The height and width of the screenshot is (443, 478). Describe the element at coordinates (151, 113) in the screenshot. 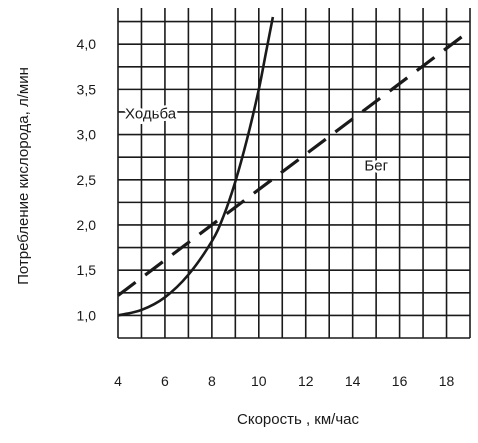

I see `series-label-walk: Ходьба` at that location.